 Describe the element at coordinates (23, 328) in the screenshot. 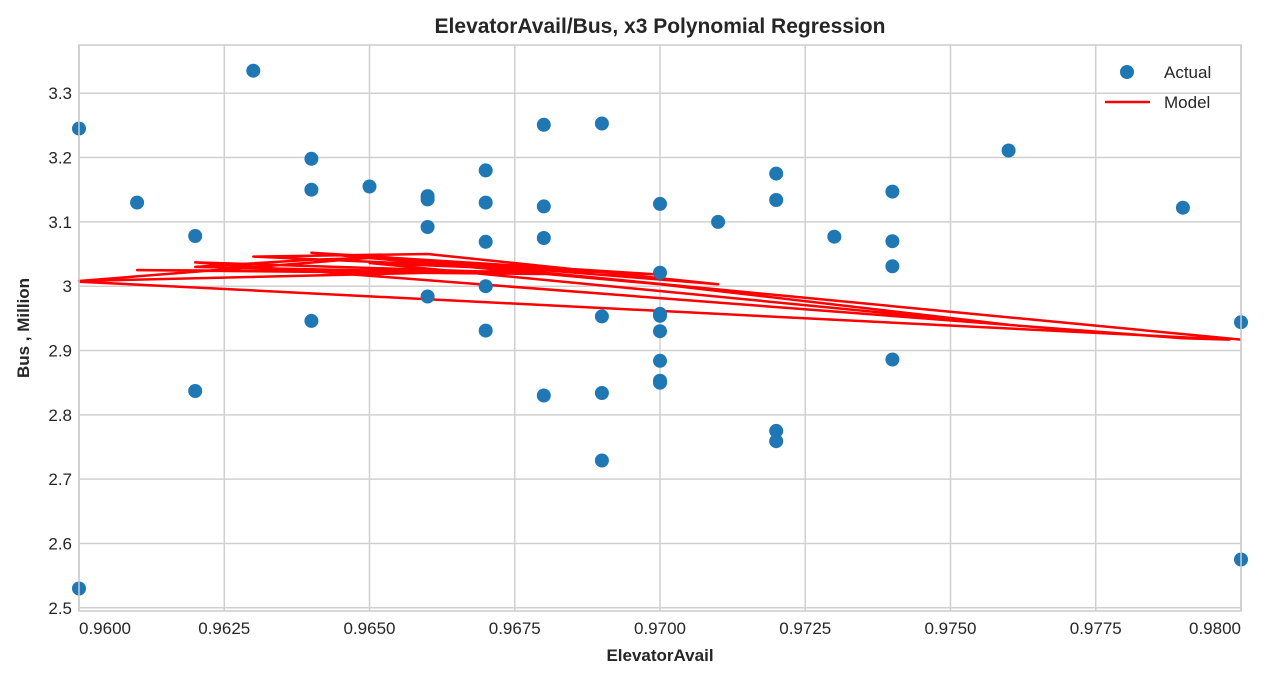

I see `y-axis-label: Bus , Million` at that location.